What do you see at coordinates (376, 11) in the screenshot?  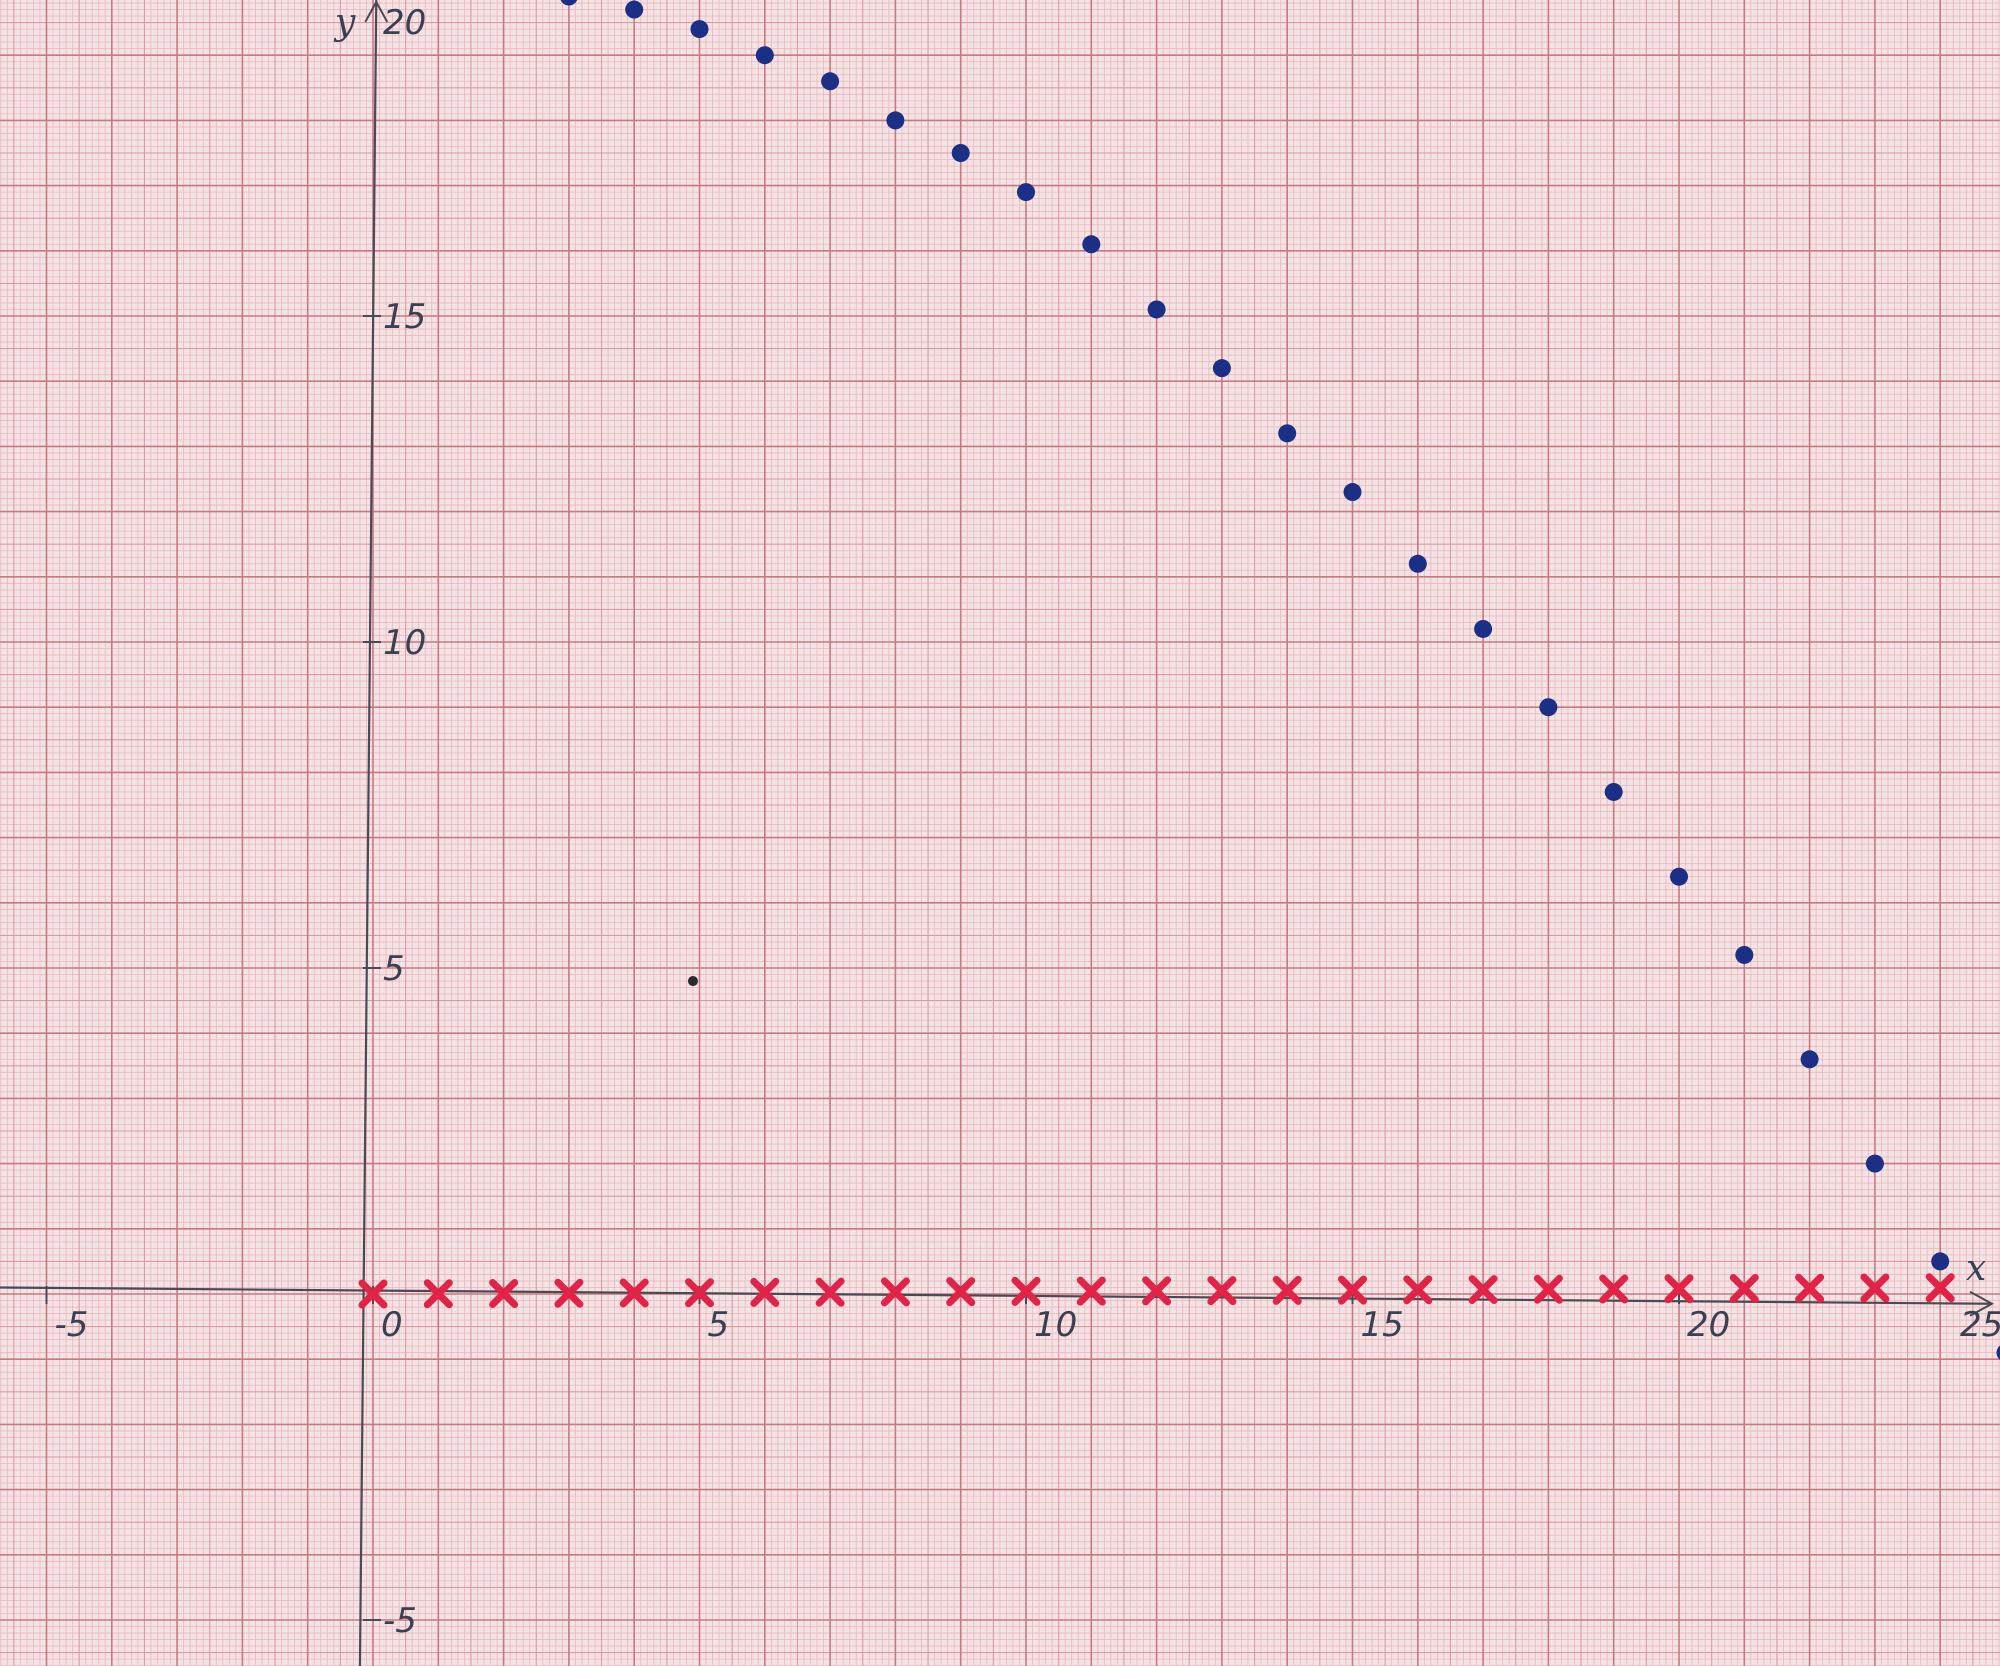 I see `y-axis-arrow` at bounding box center [376, 11].